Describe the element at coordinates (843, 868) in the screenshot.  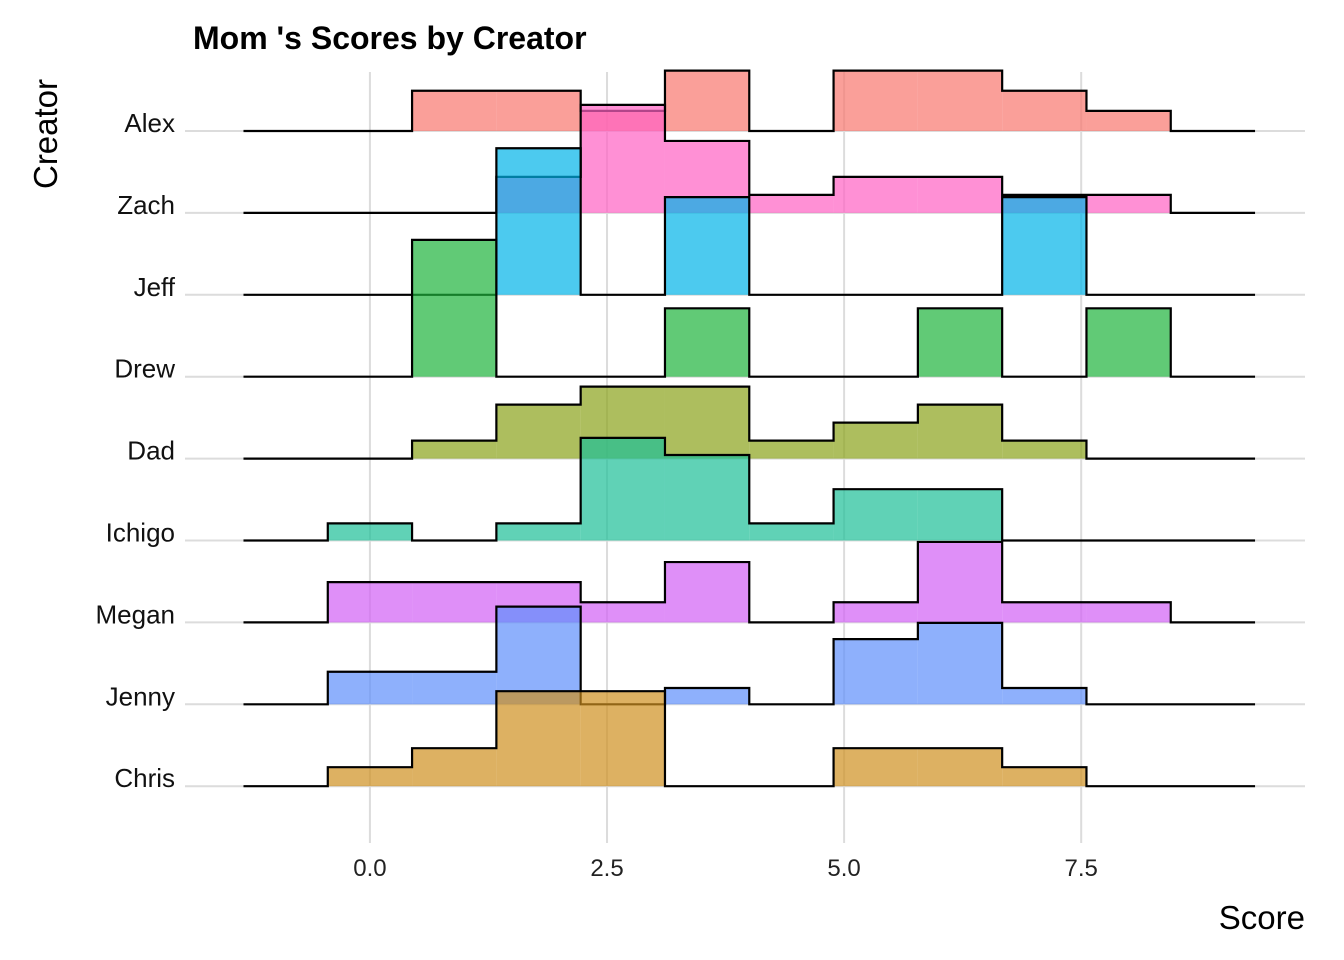
I see `x-tick-label: 5.0` at that location.